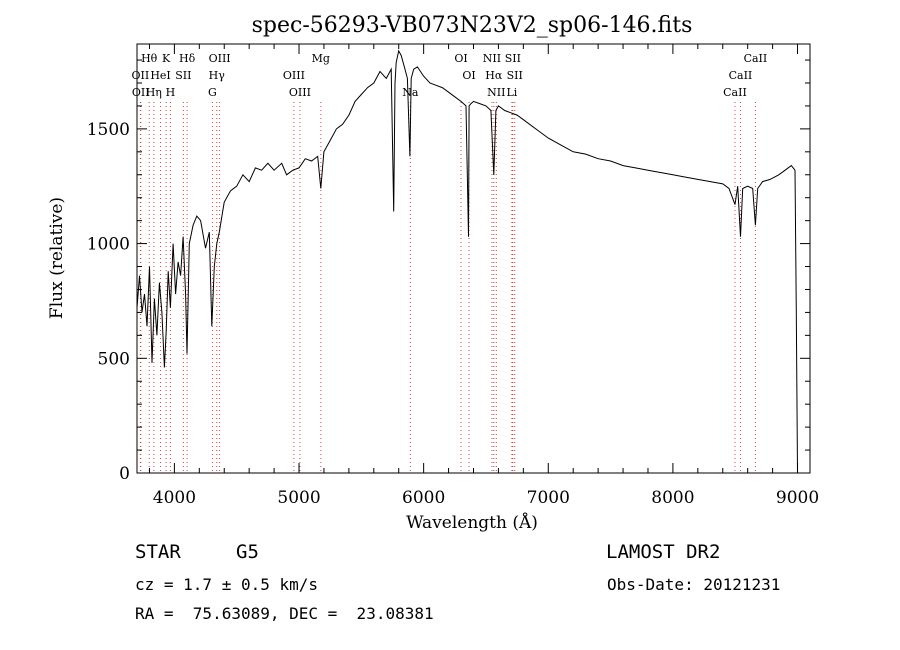 Image resolution: width=900 pixels, height=650 pixels. I want to click on y-axis-label: Flux (relative), so click(57, 258).